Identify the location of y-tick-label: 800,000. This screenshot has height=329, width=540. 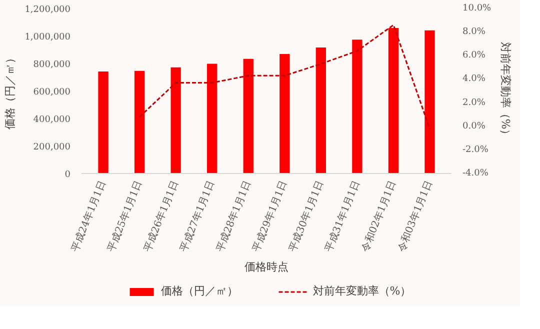
(52, 65).